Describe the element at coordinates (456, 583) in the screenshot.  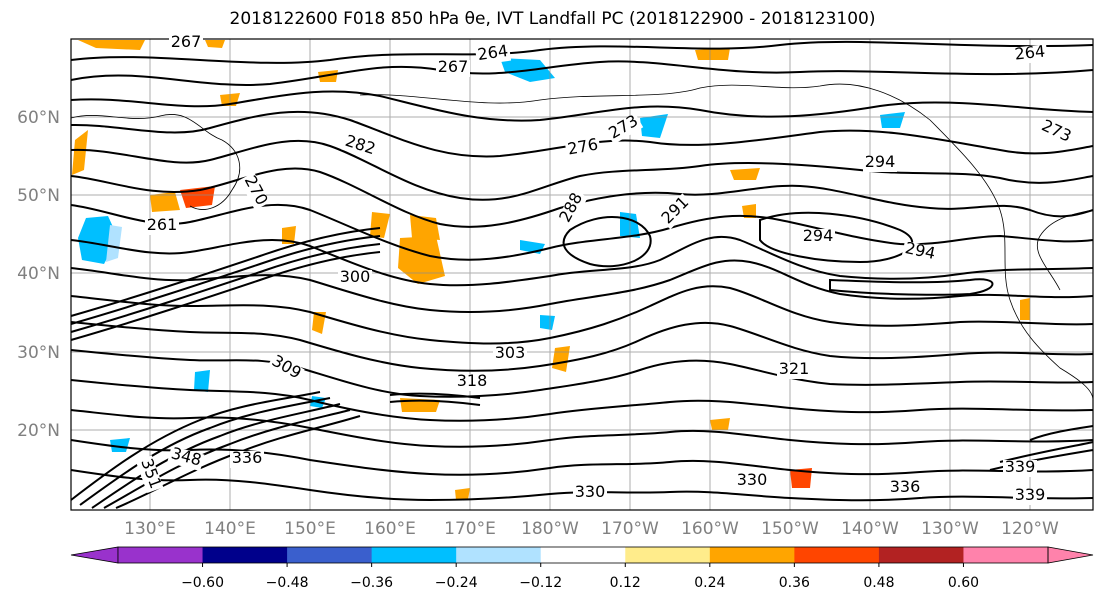
I see `colorbar-tick-label: −0.24` at that location.